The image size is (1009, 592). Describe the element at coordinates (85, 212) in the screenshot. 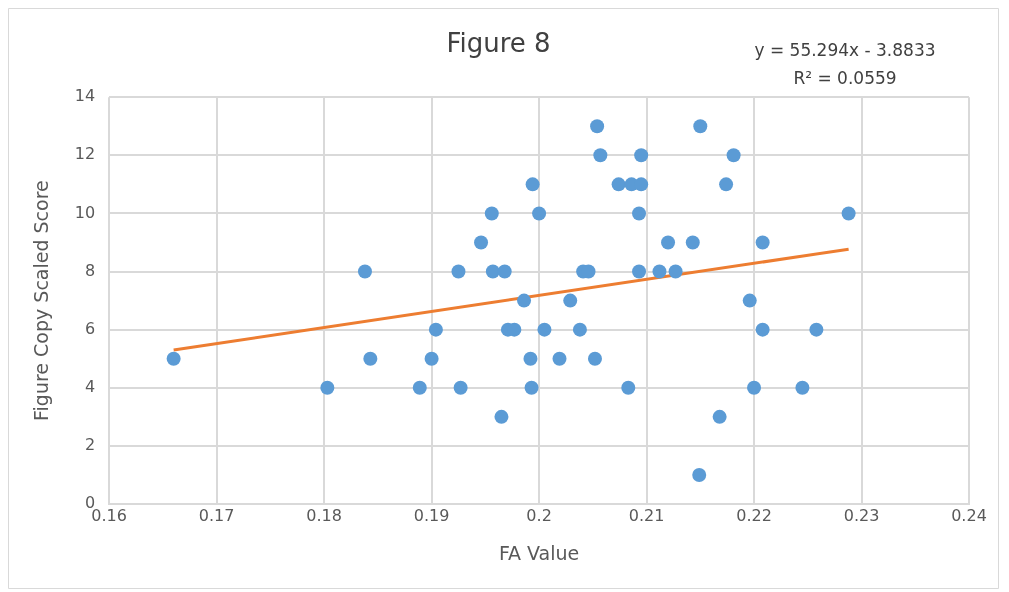

I see `y-tick-label: 10` at that location.